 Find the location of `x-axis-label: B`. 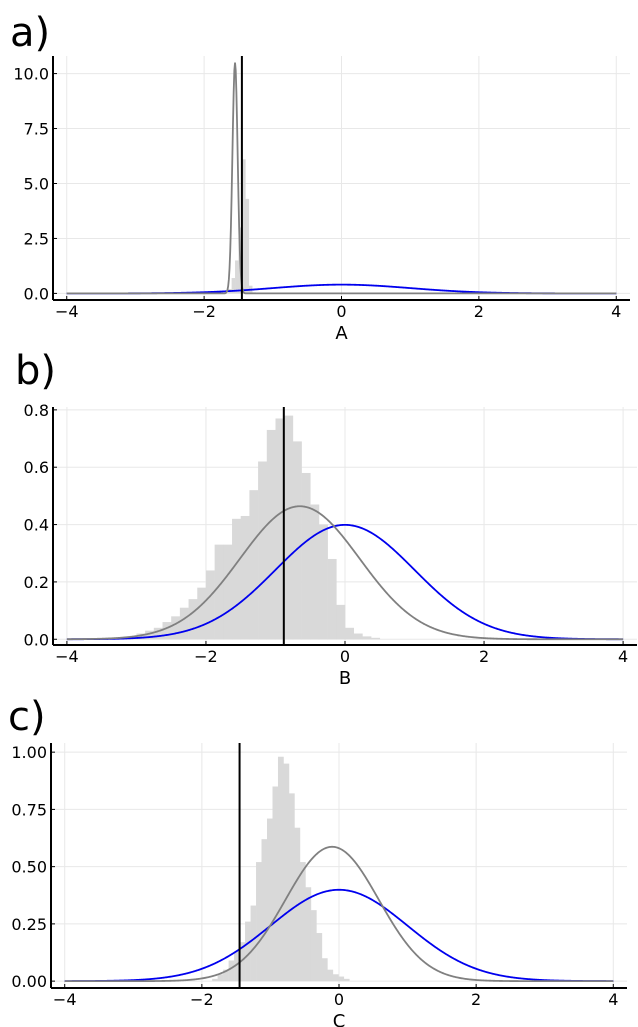

x-axis-label: B is located at coordinates (345, 678).